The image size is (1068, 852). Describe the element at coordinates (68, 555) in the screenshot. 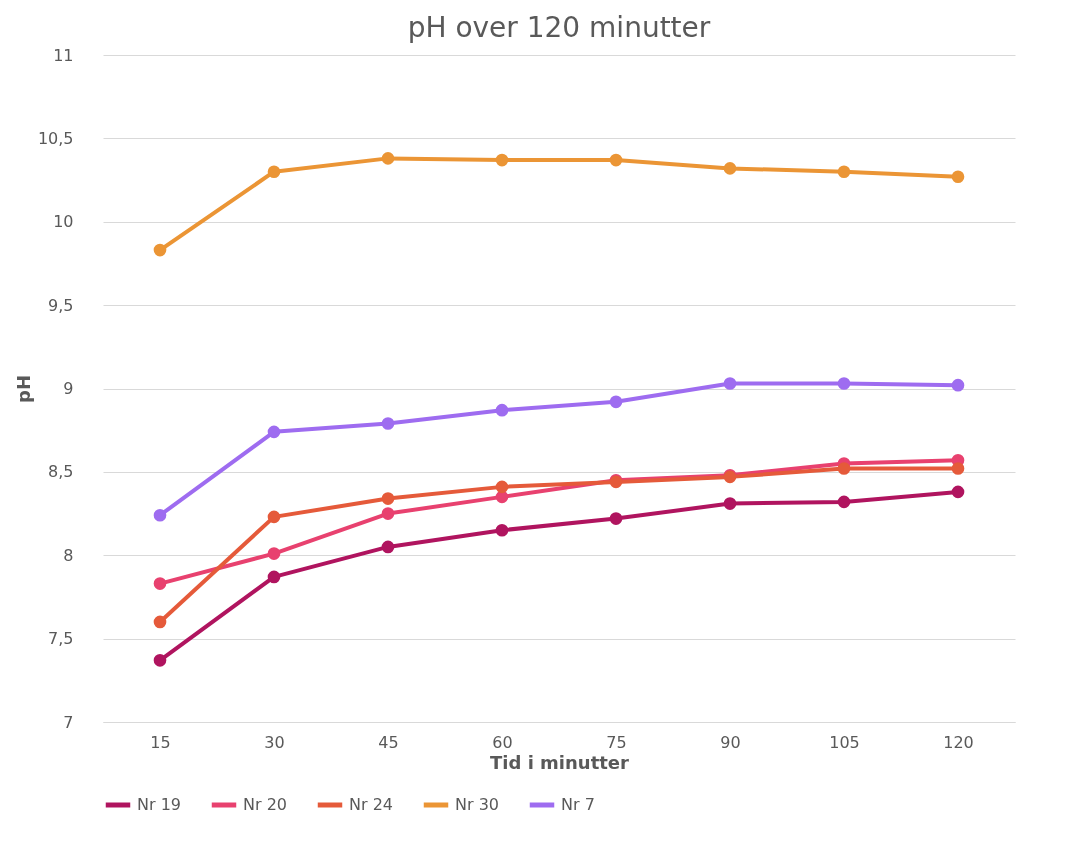

I see `y-tick-label: 8` at that location.